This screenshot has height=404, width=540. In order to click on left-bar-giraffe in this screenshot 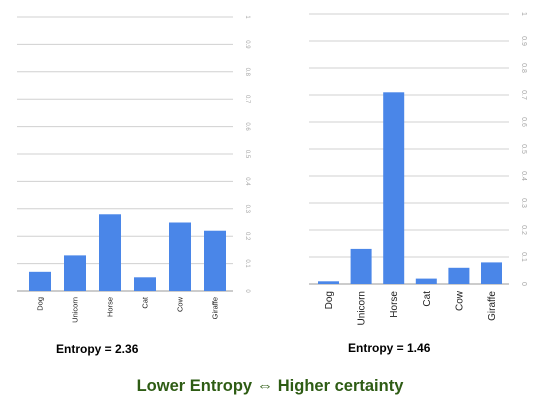, I will do `click(215, 260)`.